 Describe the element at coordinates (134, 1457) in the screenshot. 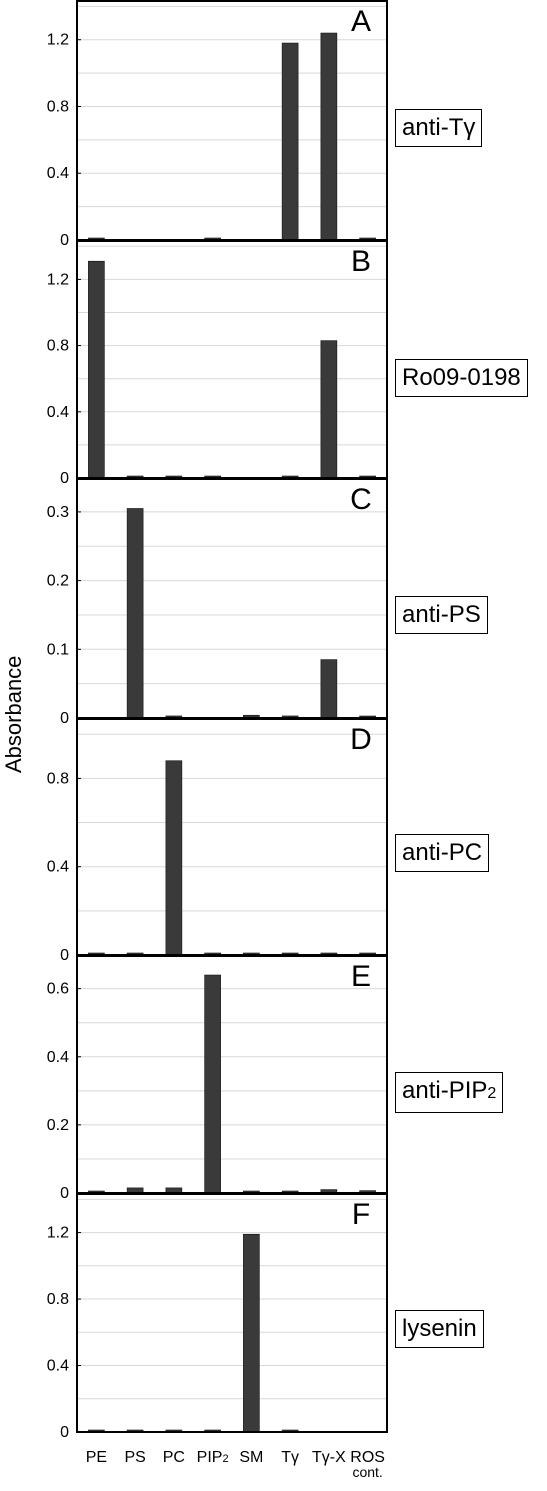

I see `x-tick-label: PS` at that location.